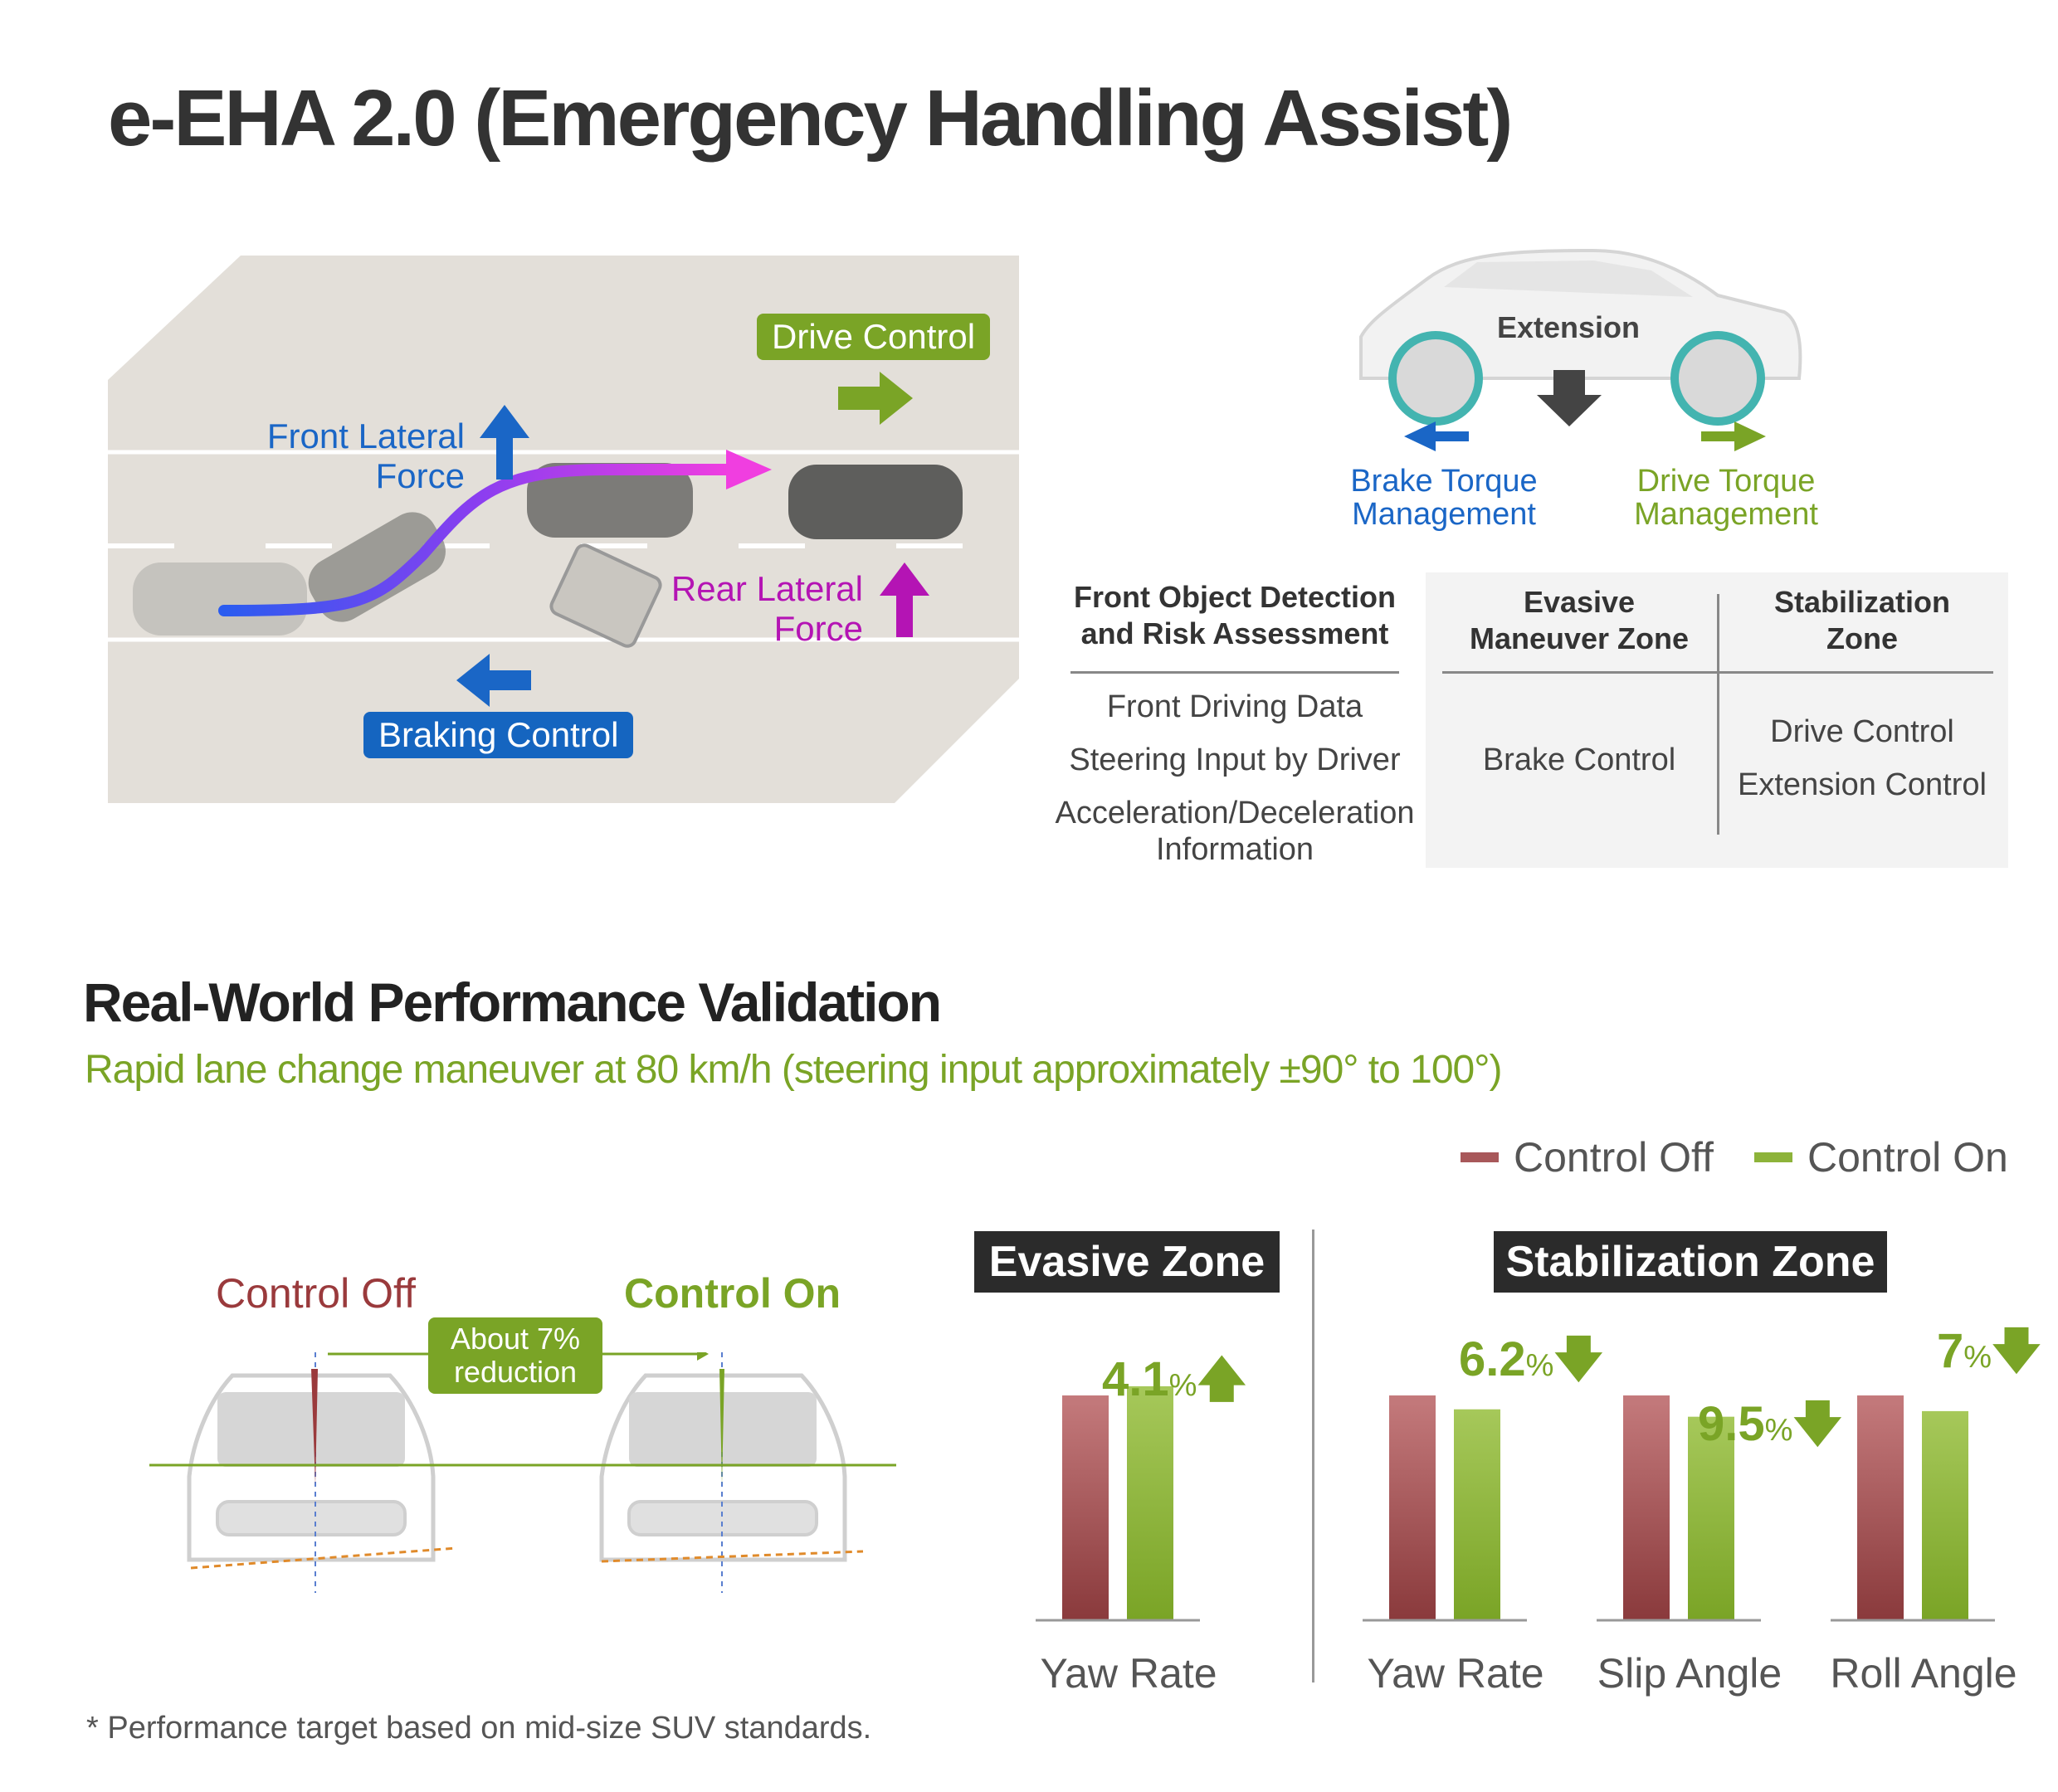 This screenshot has height=1792, width=2058. I want to click on legend-control-on: Control On, so click(1881, 1157).